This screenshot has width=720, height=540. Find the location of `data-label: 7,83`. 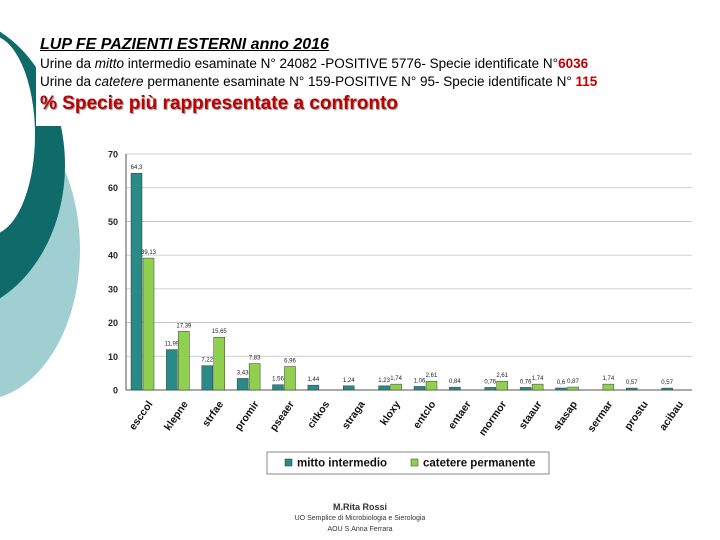

data-label: 7,83 is located at coordinates (255, 359).